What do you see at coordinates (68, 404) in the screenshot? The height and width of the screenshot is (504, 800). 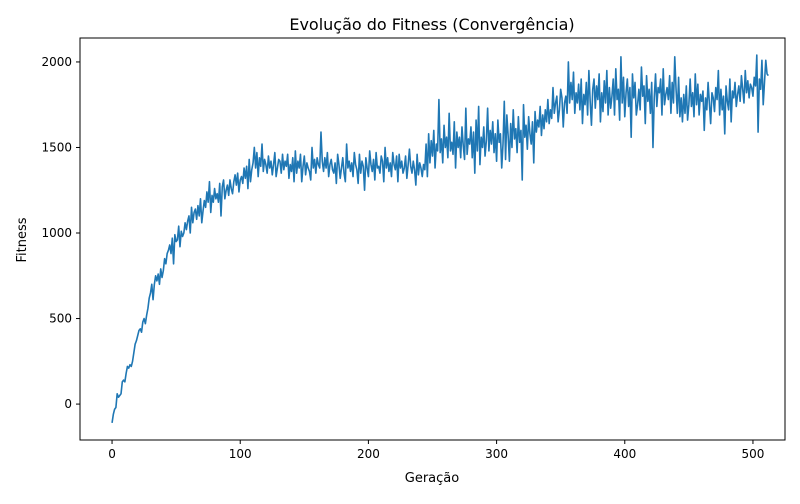 I see `y-tick-label: 0` at bounding box center [68, 404].